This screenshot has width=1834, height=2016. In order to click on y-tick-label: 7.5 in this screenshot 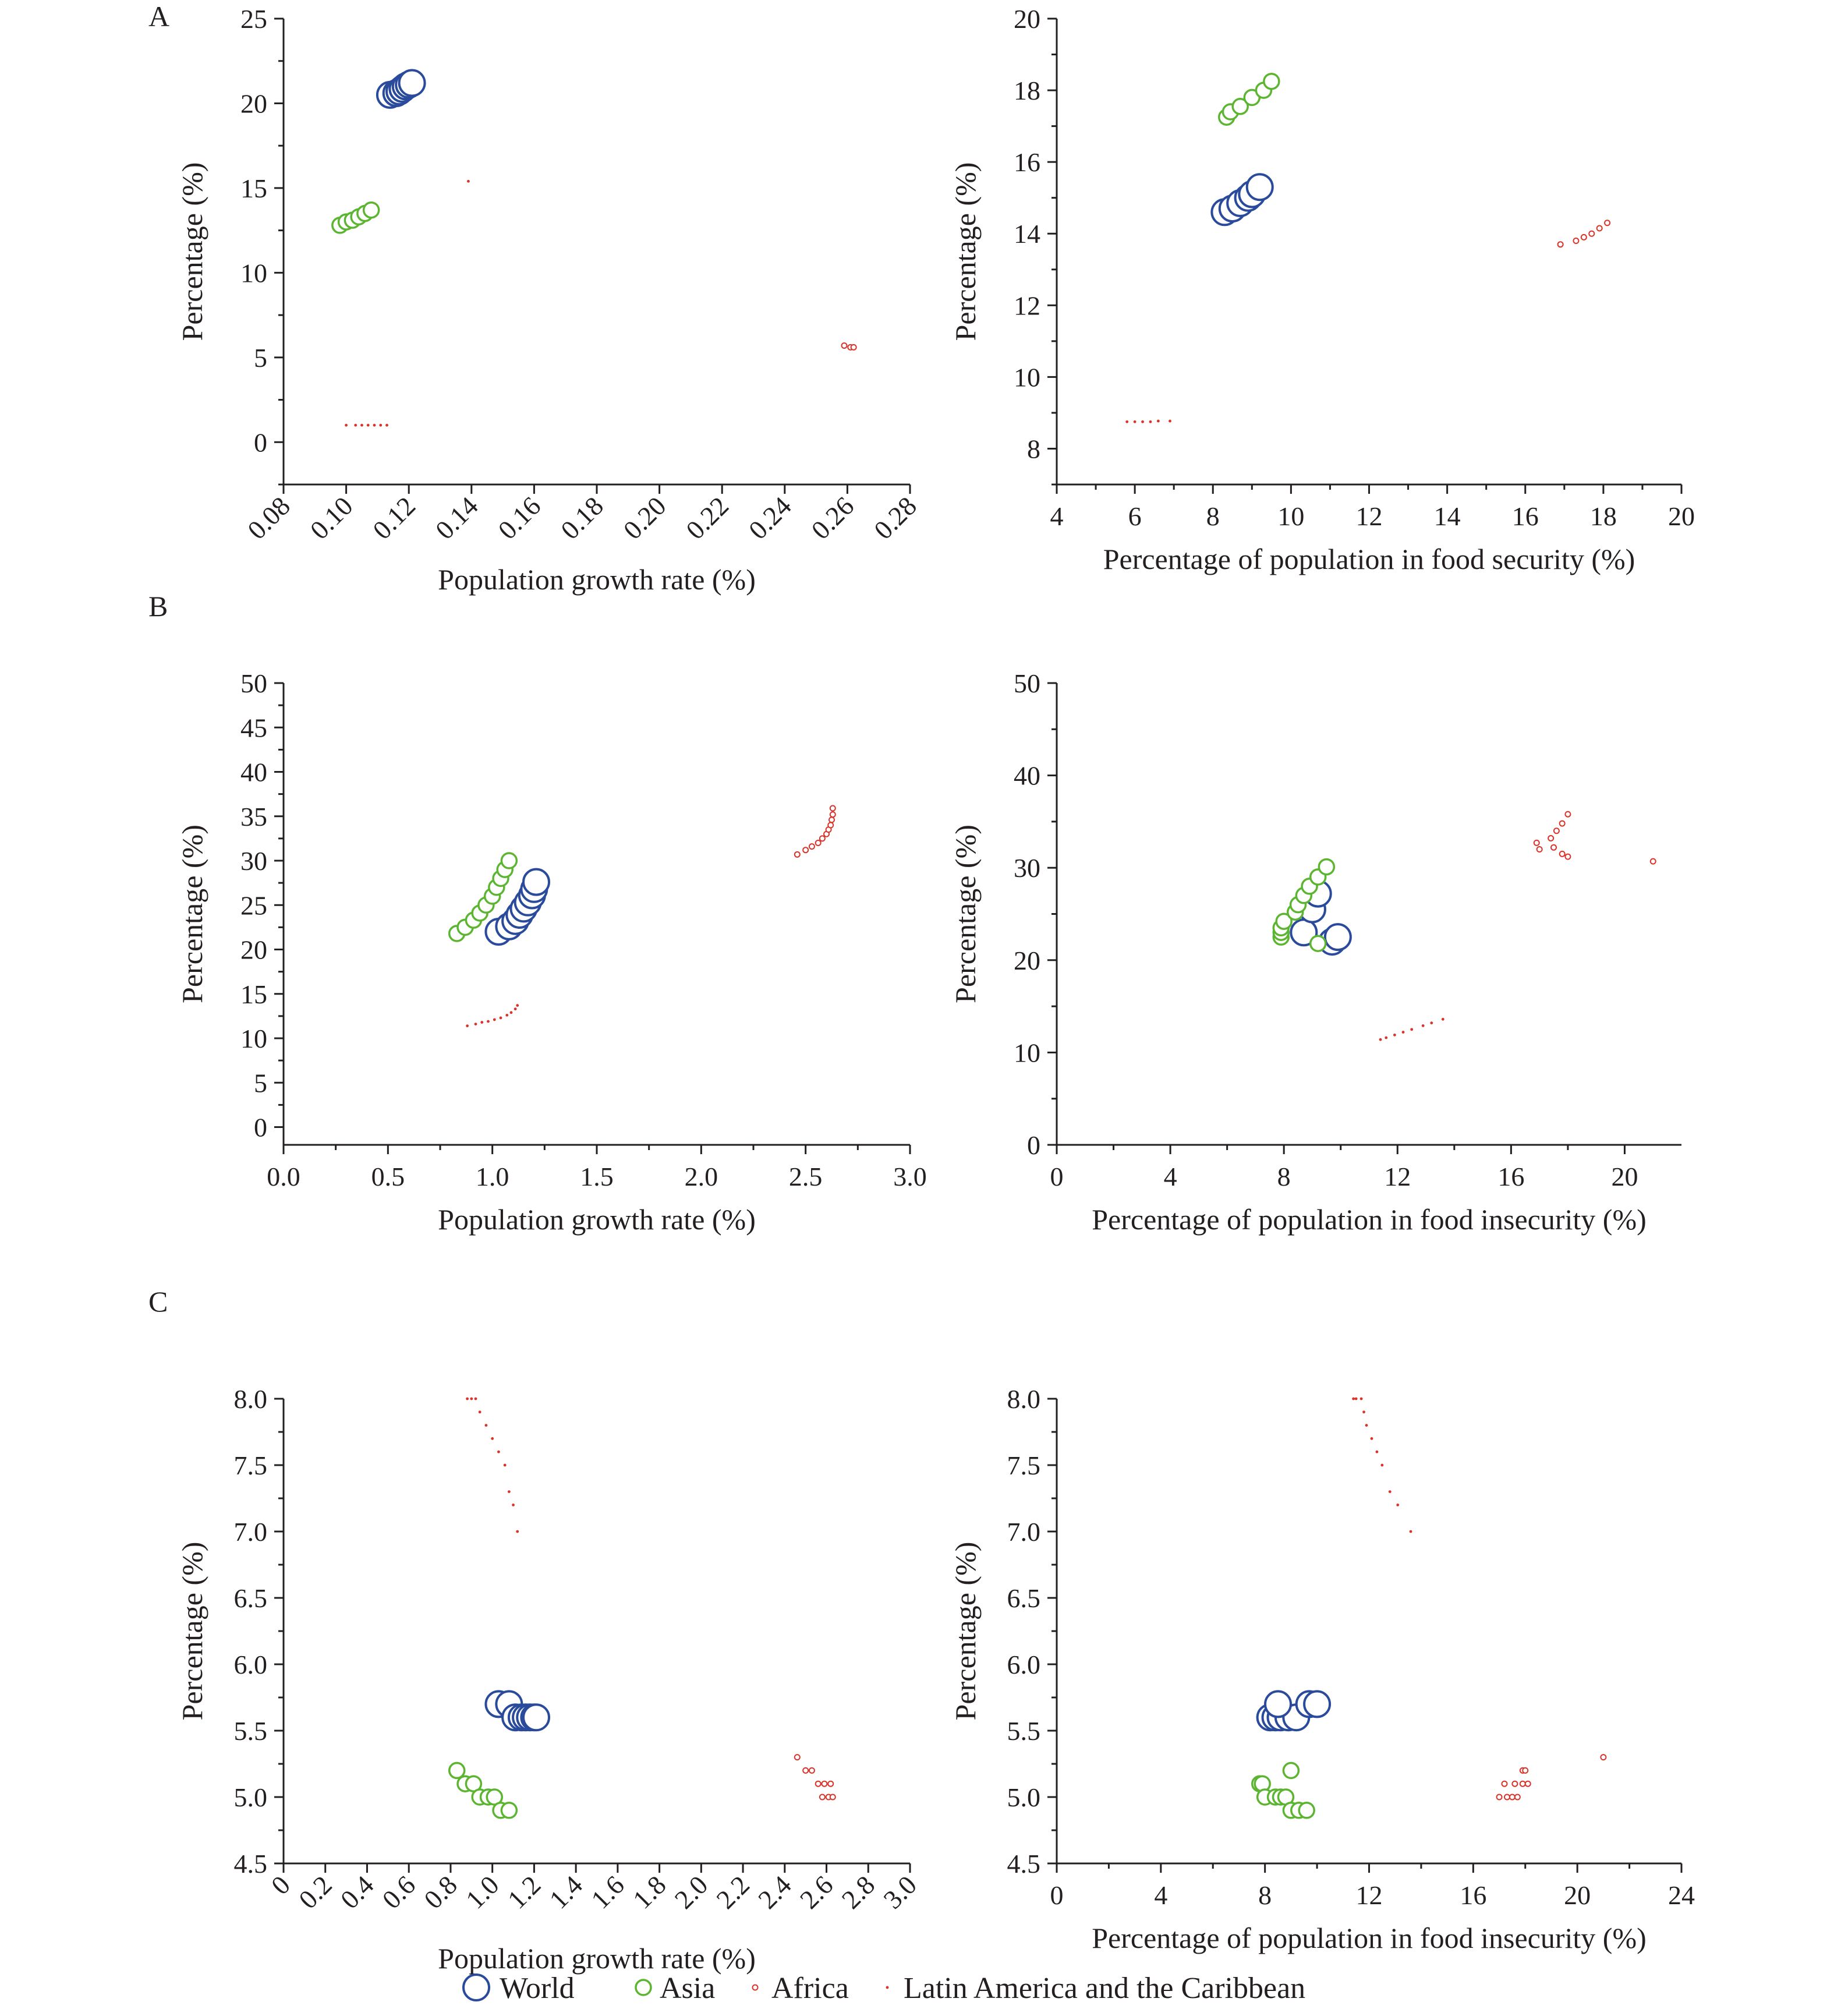, I will do `click(1024, 1465)`.